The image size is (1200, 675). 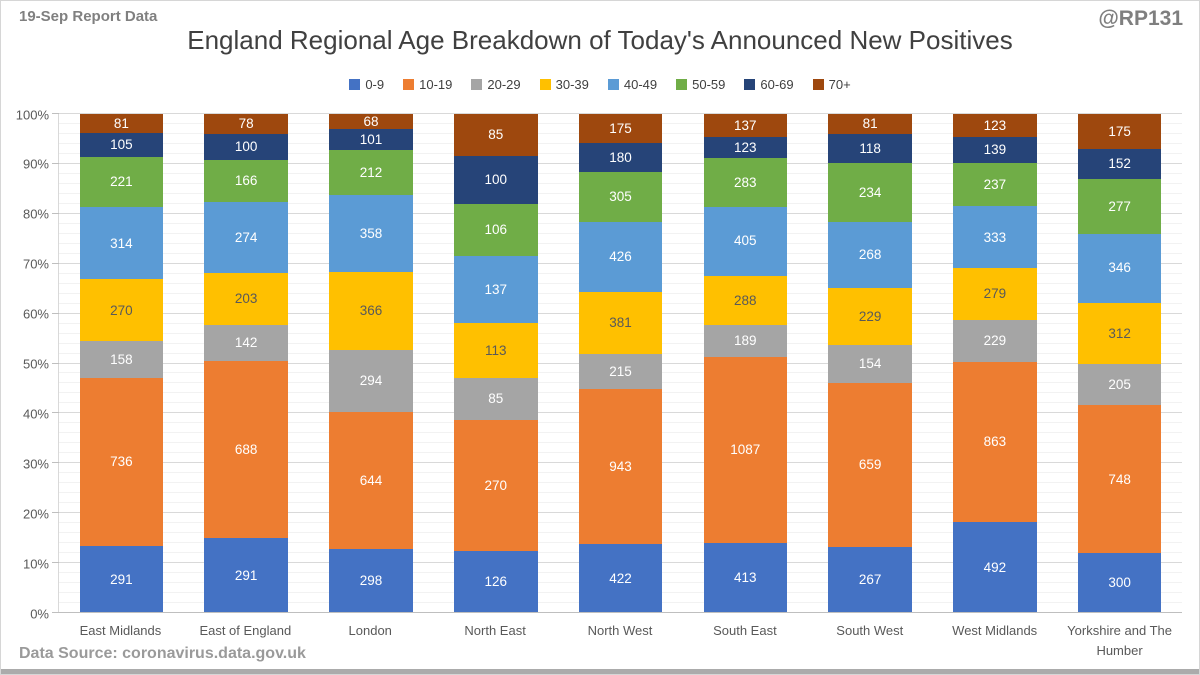 I want to click on bar-segment-south-west-70: 81, so click(x=870, y=124).